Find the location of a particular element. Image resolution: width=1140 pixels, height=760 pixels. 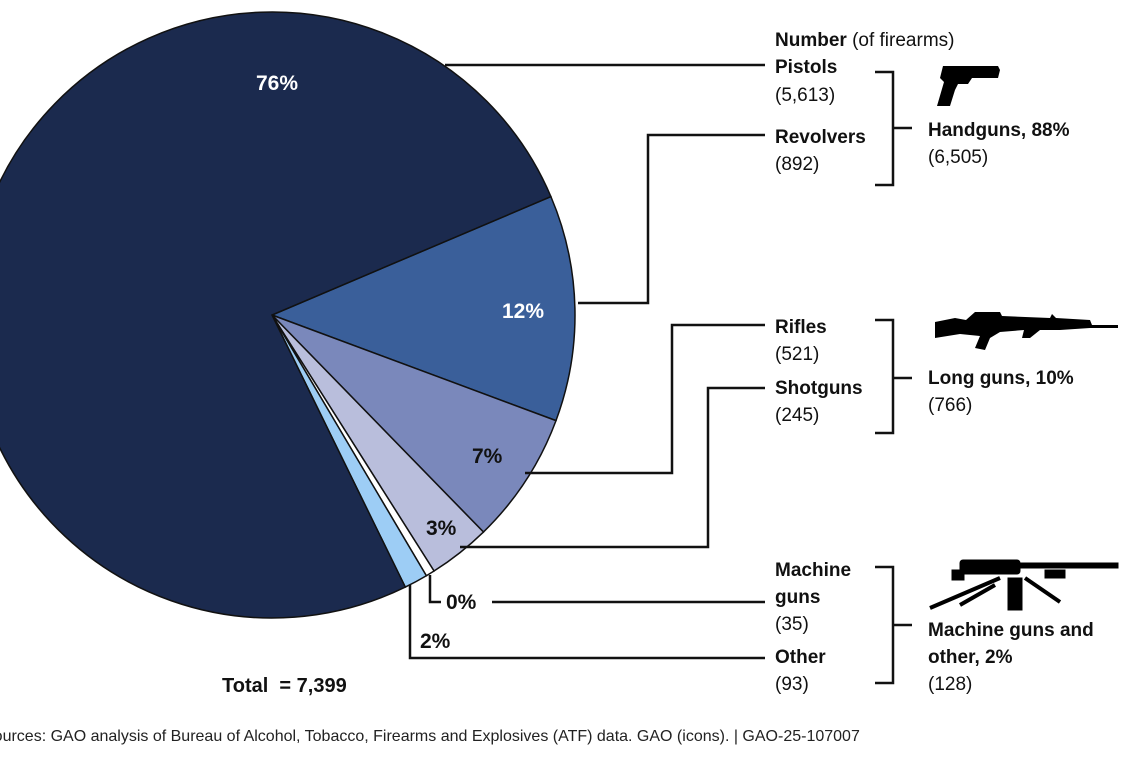

leader-rifles is located at coordinates (645, 399).